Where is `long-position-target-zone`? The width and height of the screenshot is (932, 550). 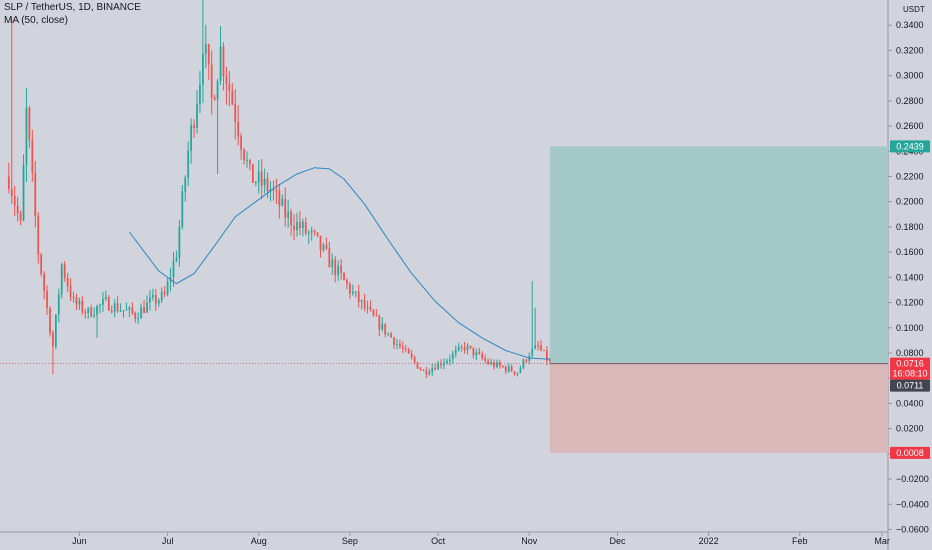
long-position-target-zone is located at coordinates (718, 255).